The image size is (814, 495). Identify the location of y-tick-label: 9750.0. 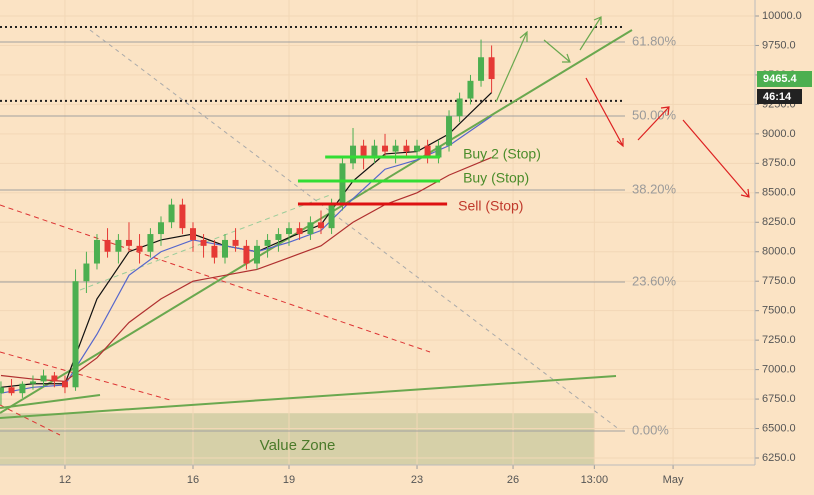
(779, 45).